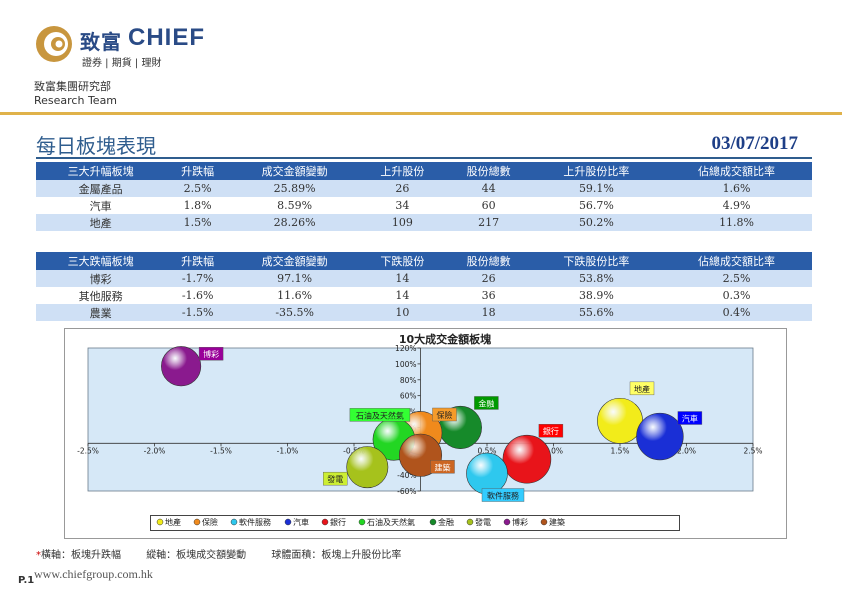 The height and width of the screenshot is (595, 842). Describe the element at coordinates (155, 450) in the screenshot. I see `x-tick-label: -2.0%` at that location.